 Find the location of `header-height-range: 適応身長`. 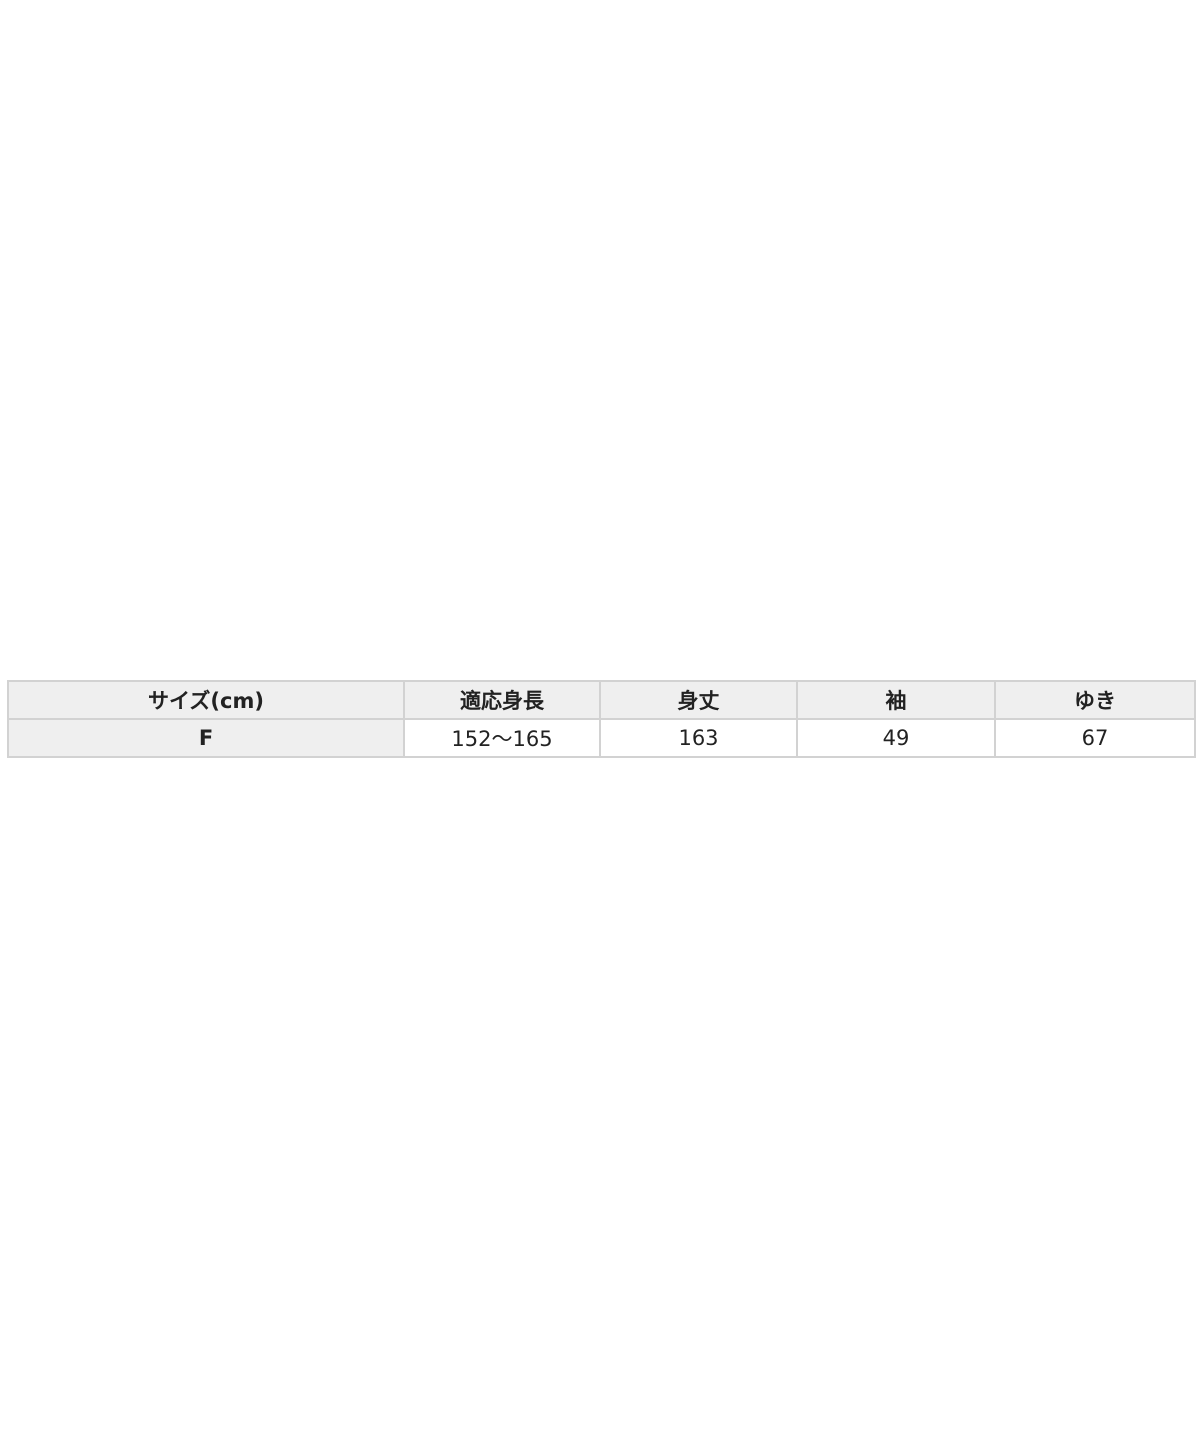

header-height-range: 適応身長 is located at coordinates (502, 700).